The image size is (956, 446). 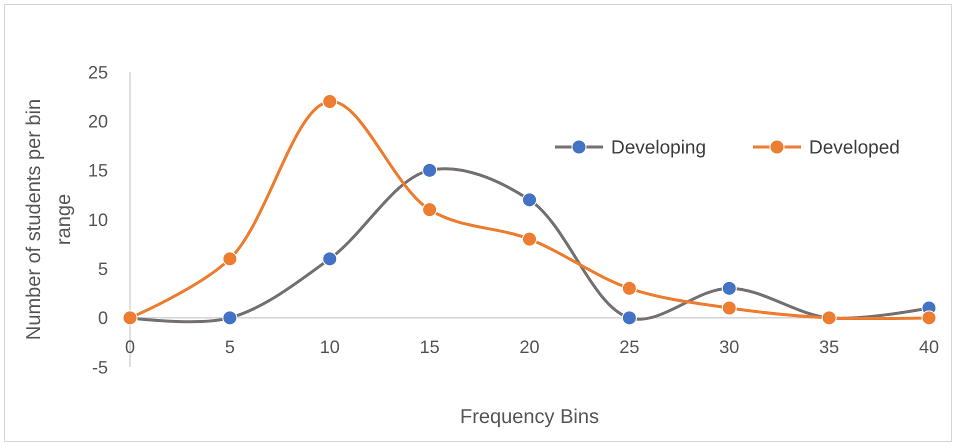 I want to click on y-tick-label: 25, so click(x=98, y=72).